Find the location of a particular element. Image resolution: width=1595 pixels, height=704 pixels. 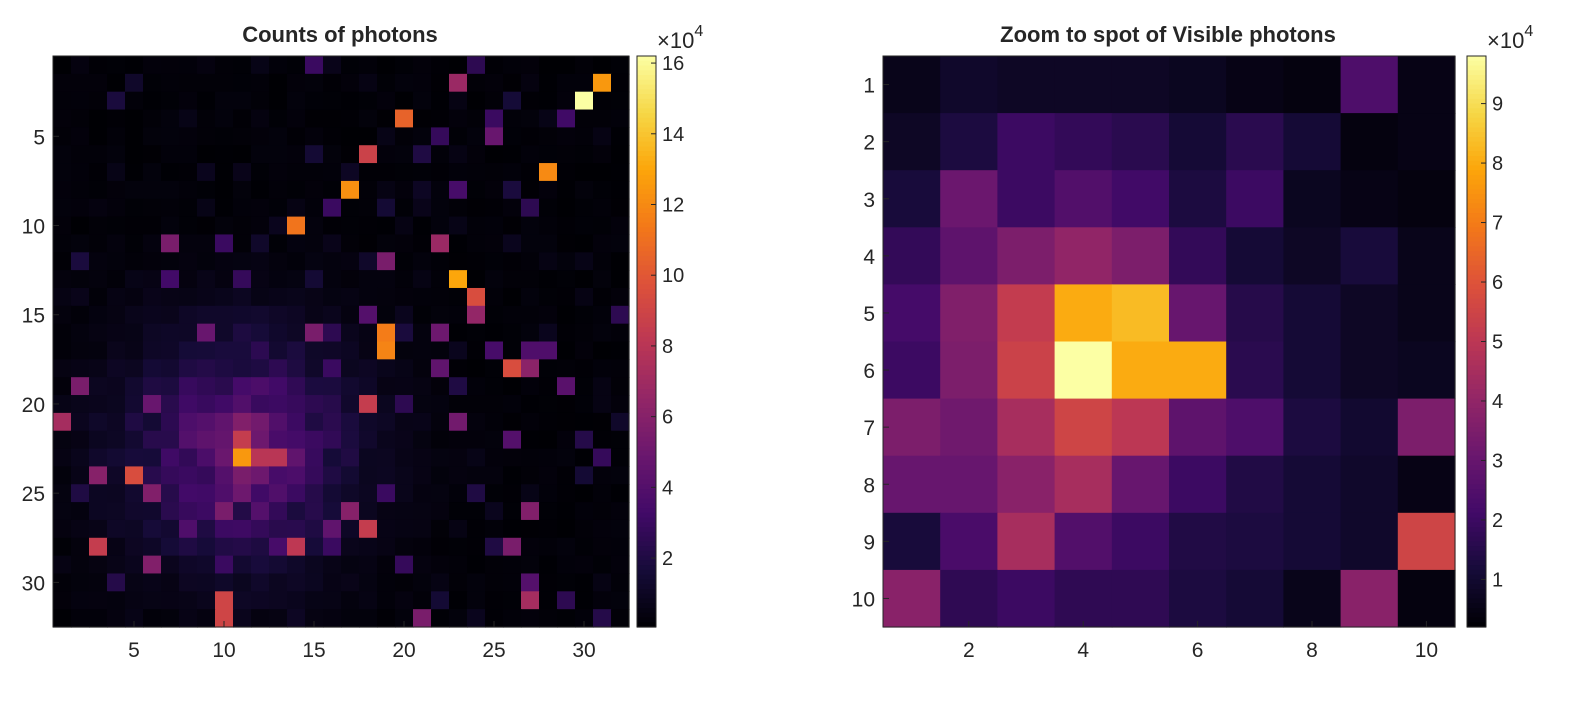

colorbar-tick-label: 3 is located at coordinates (1497, 461).